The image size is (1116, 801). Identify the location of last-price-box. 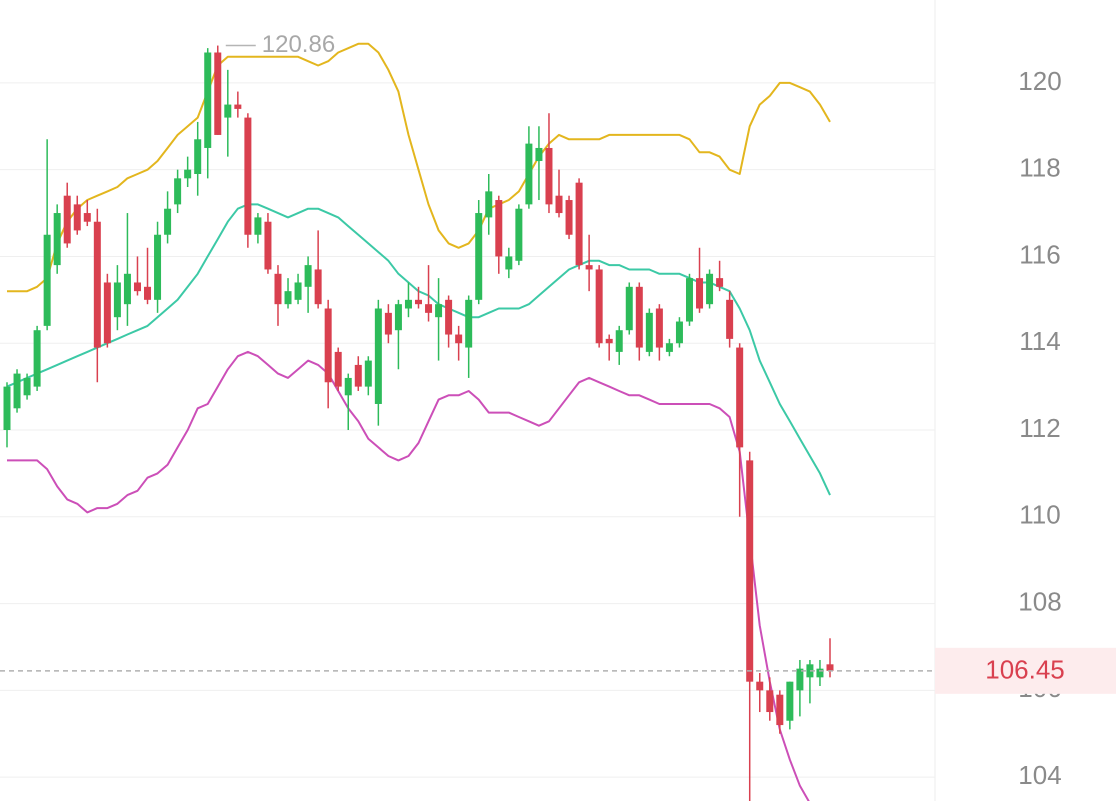
(1025, 670).